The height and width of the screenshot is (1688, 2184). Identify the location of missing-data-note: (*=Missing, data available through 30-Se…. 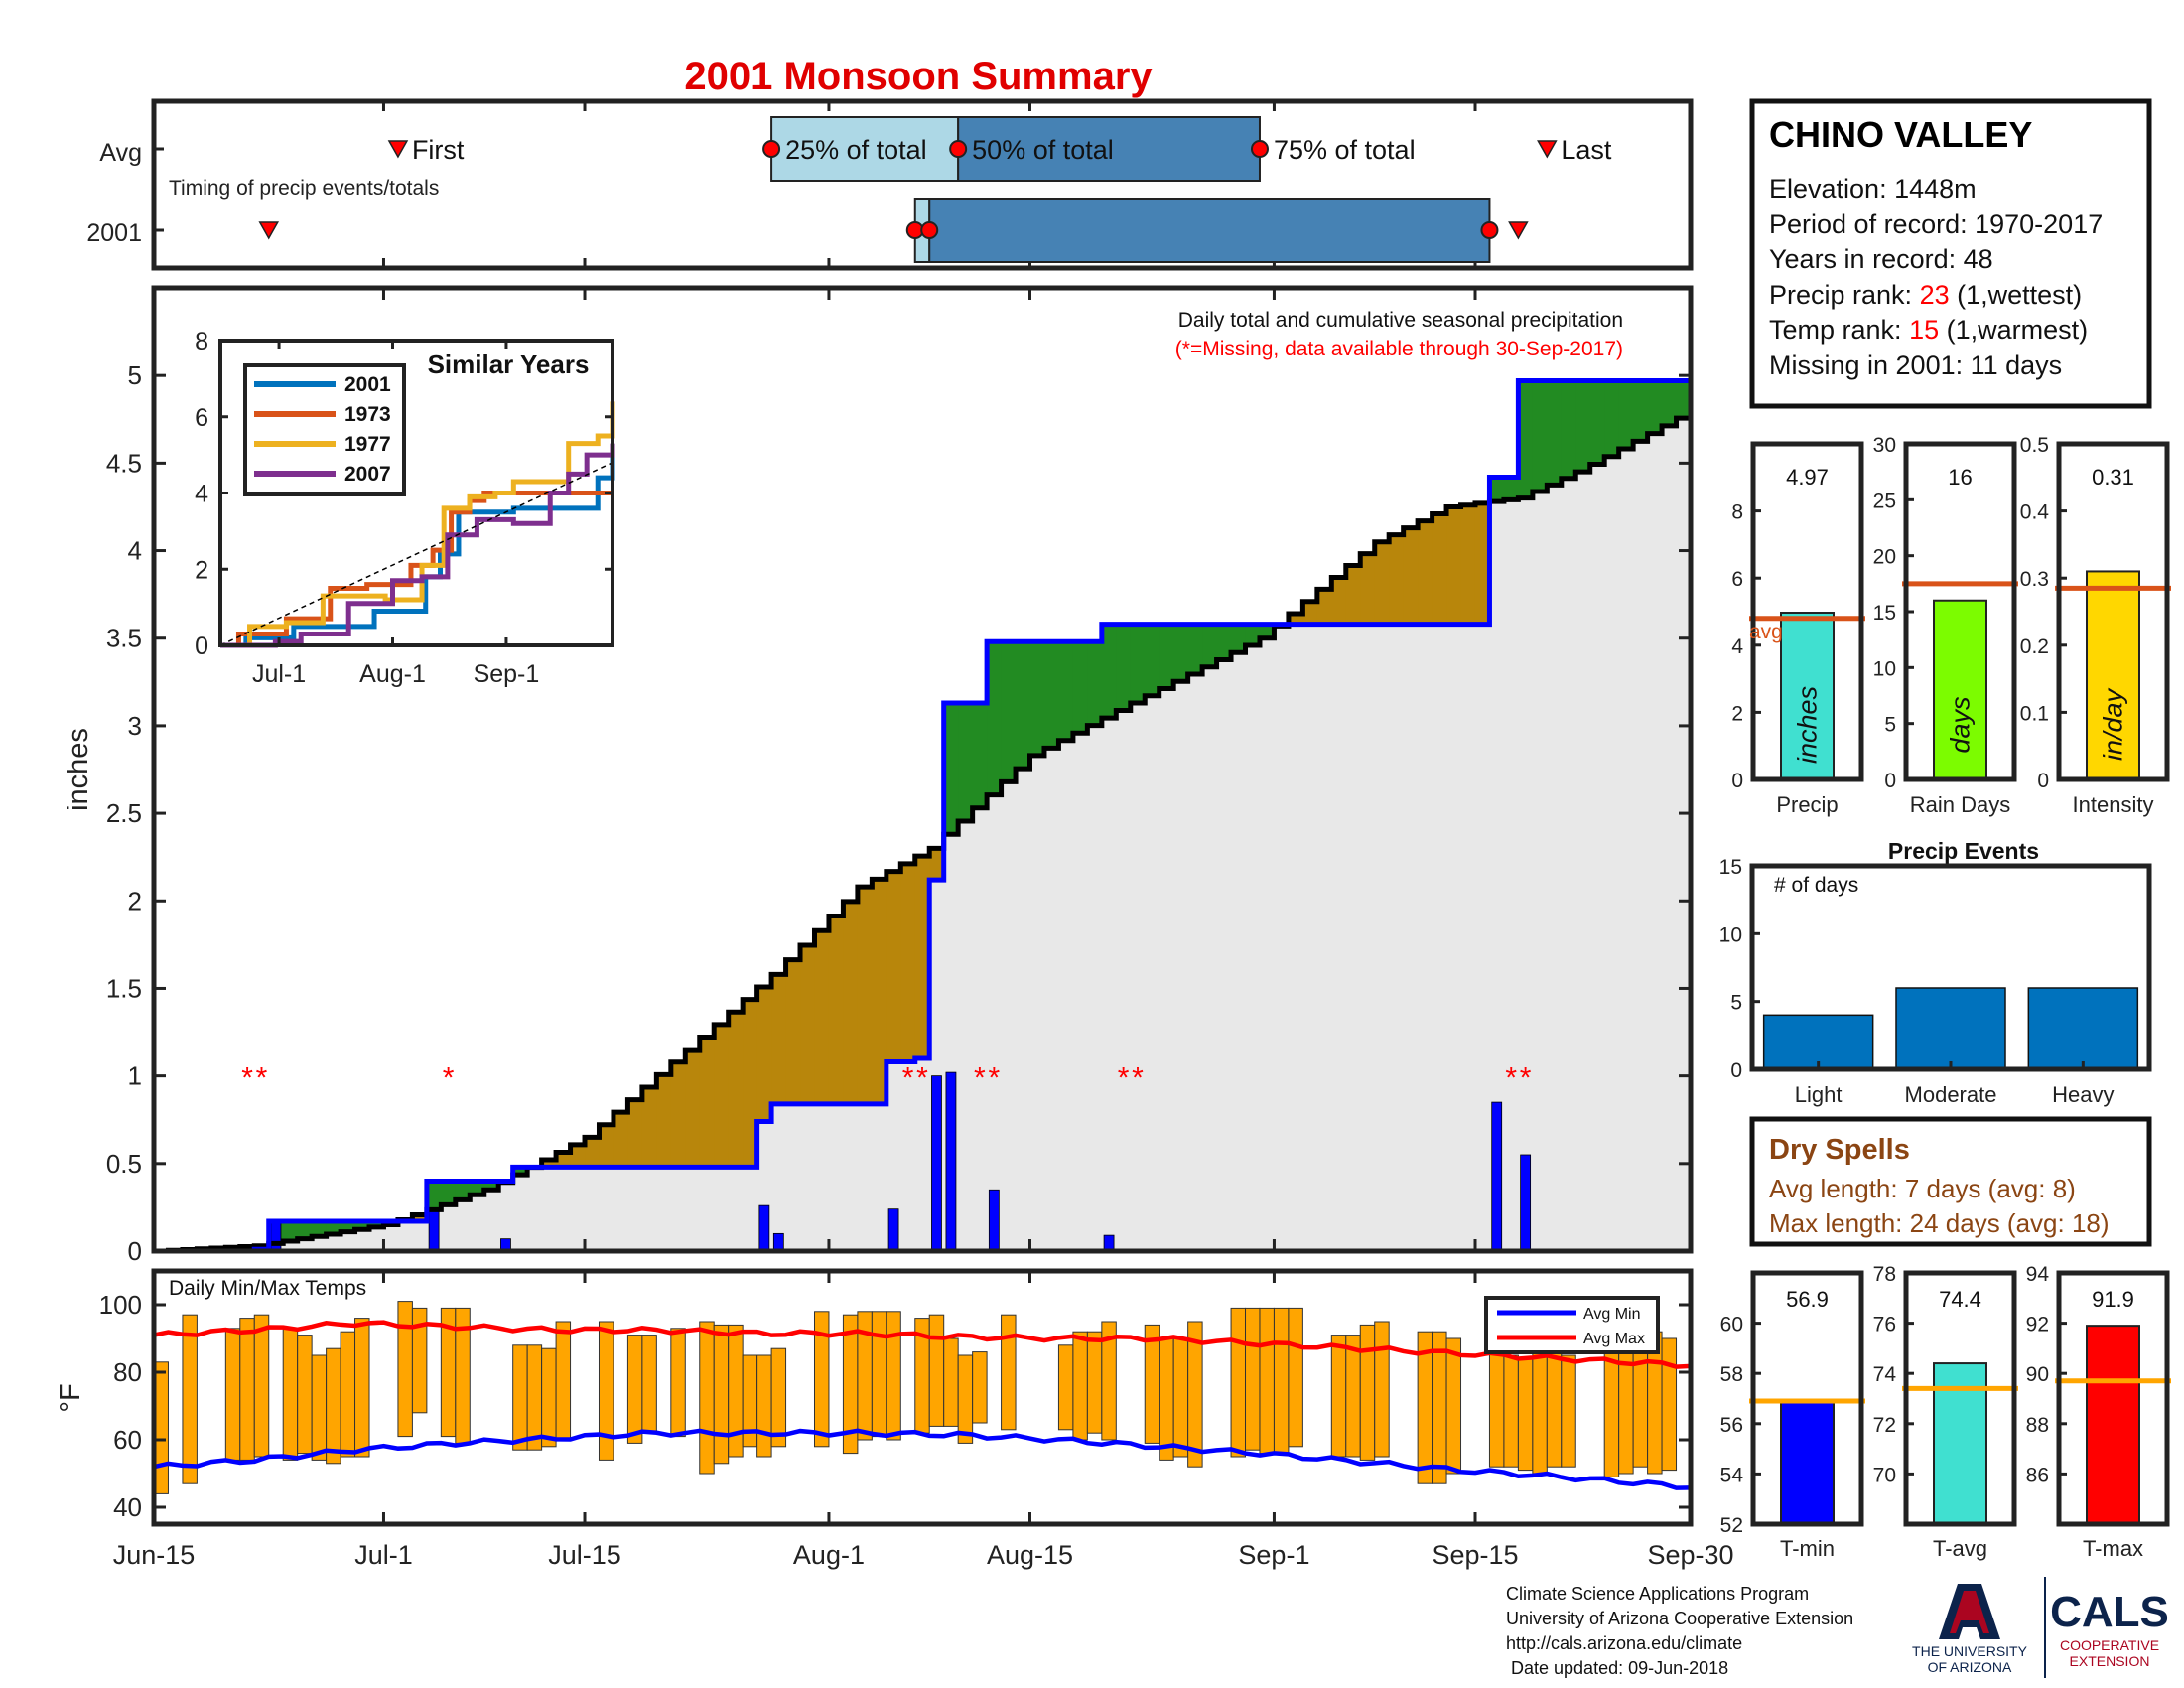
(1399, 349).